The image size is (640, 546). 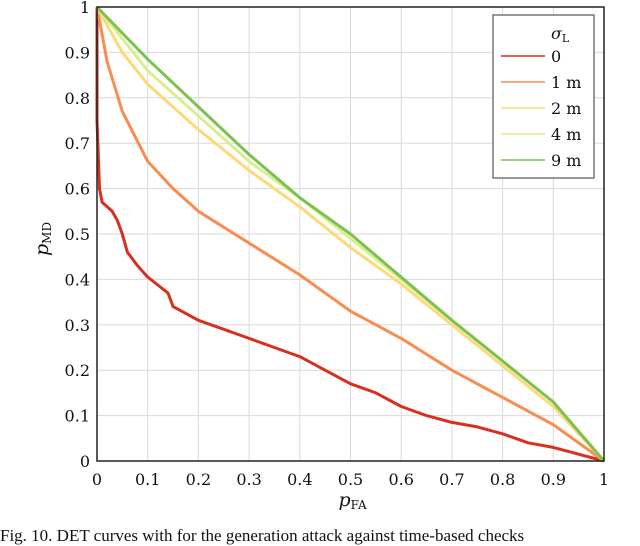 I want to click on legend-entry: 9 m, so click(x=566, y=160).